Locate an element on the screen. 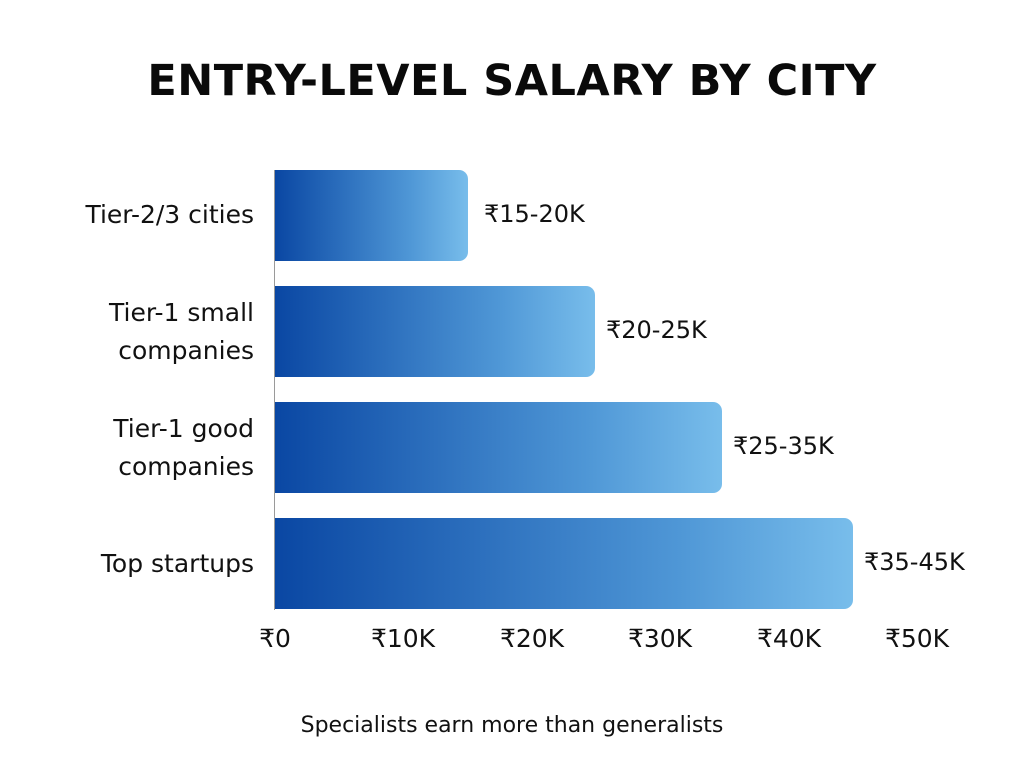  category-label-tier23: Tier-2/3 cities is located at coordinates (169, 215).